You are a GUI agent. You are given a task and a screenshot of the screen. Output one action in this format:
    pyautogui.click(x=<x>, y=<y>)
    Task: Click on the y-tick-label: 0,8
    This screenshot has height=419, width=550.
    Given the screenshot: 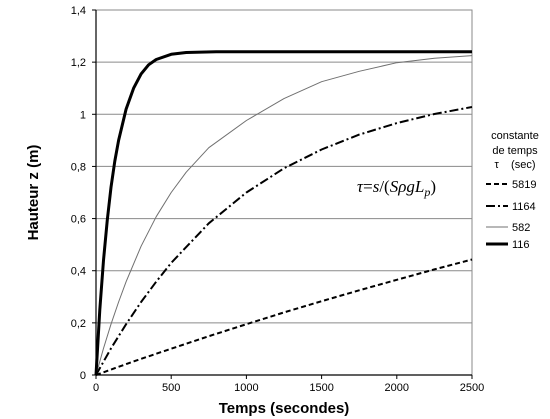 What is the action you would take?
    pyautogui.click(x=78, y=167)
    